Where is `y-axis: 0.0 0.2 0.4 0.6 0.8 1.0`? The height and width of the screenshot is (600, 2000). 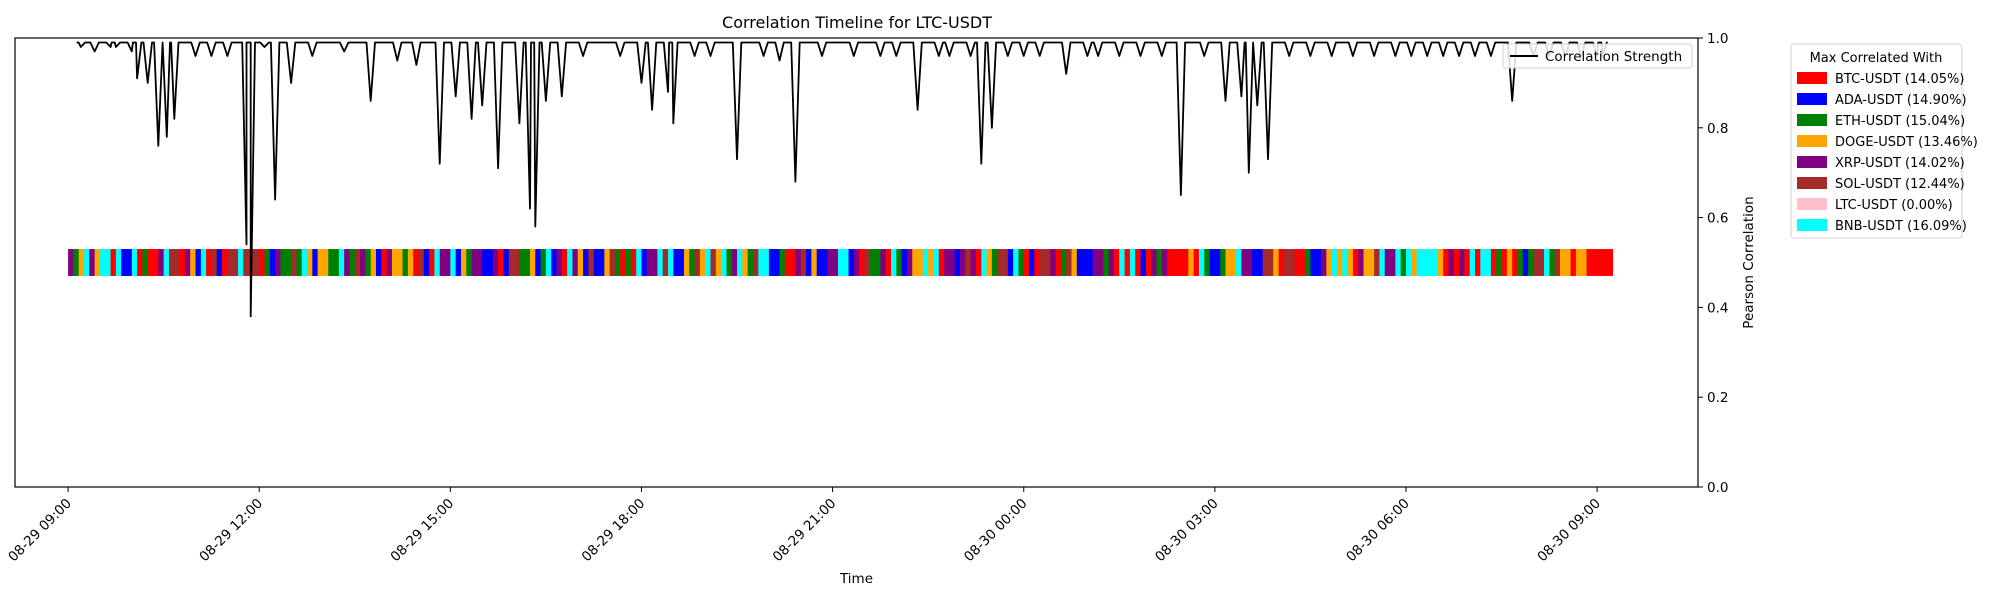 y-axis: 0.0 0.2 0.4 0.6 0.8 1.0 is located at coordinates (1713, 263).